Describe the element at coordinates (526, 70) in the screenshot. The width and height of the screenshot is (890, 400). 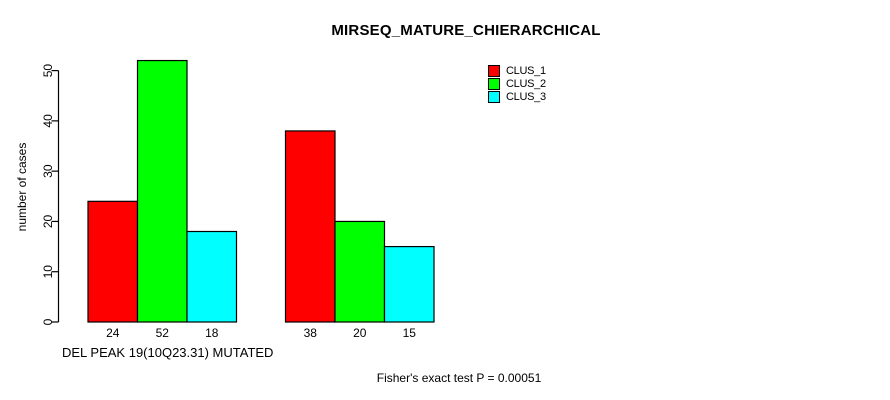
I see `legend-label-clus-1: CLUS_1` at that location.